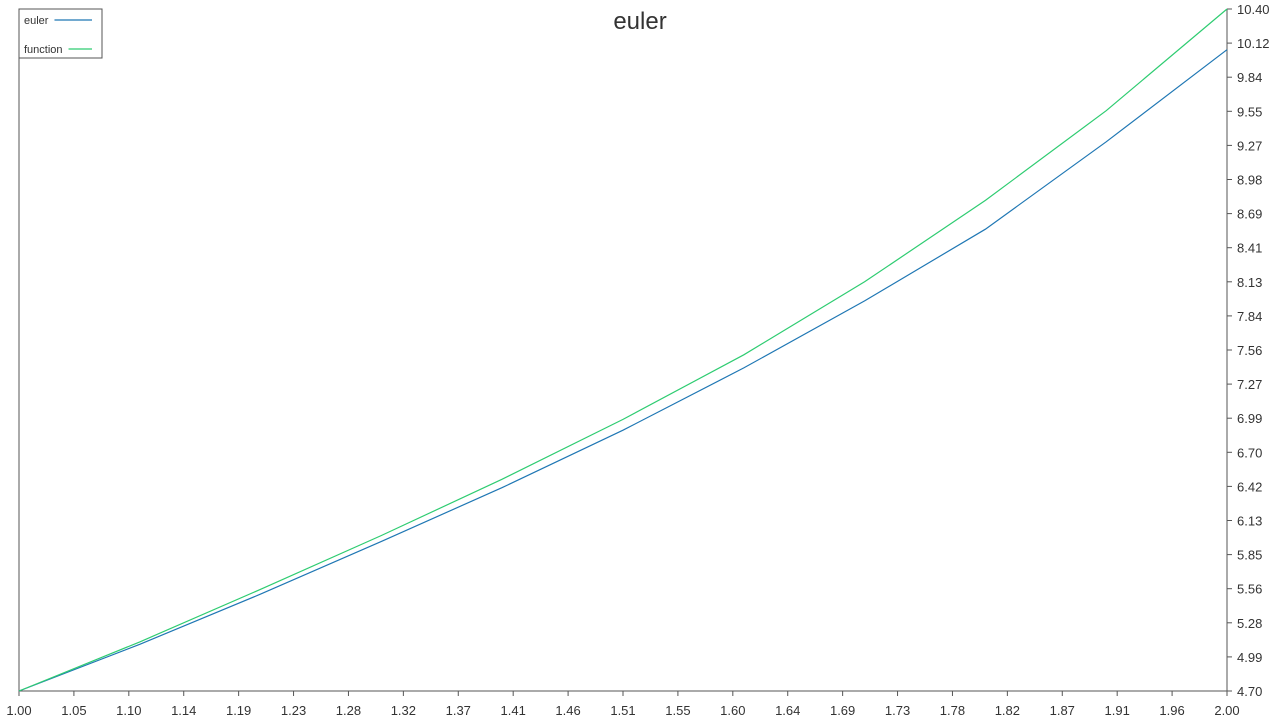  Describe the element at coordinates (18, 710) in the screenshot. I see `x-tick-label: 1.00` at that location.